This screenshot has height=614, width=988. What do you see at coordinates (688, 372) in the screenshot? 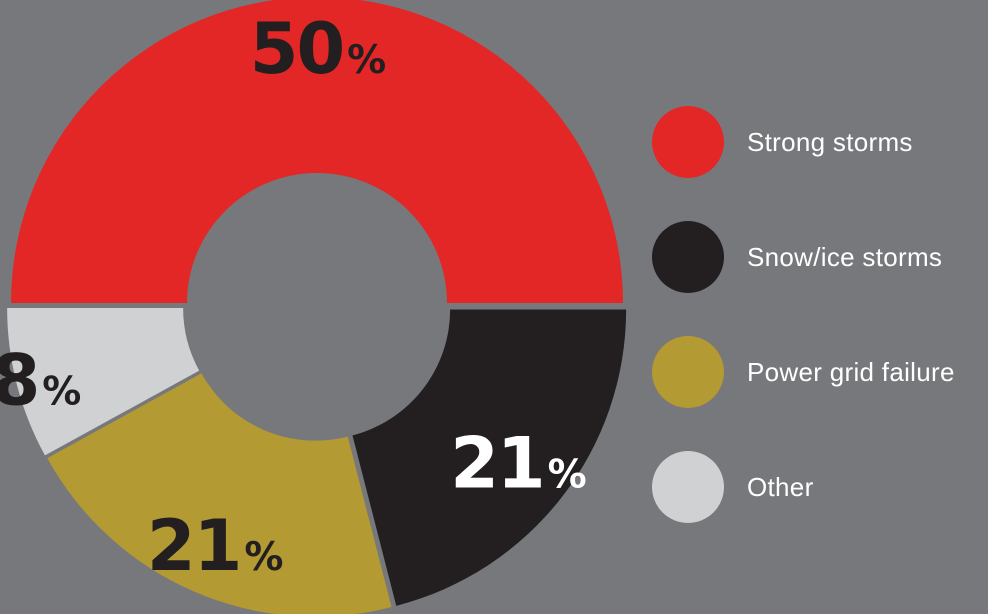
I see `legend-swatch-power-grid-failure` at bounding box center [688, 372].